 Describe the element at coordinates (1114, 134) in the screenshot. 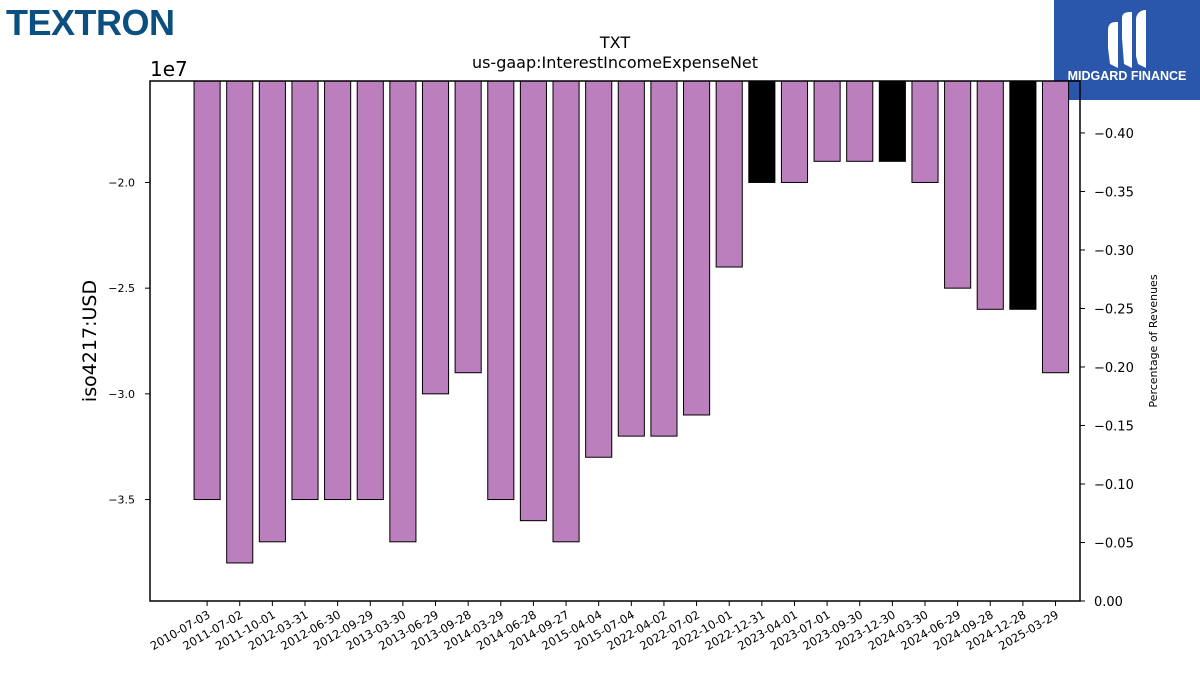

I see `y2-tick-label: −0.40` at that location.